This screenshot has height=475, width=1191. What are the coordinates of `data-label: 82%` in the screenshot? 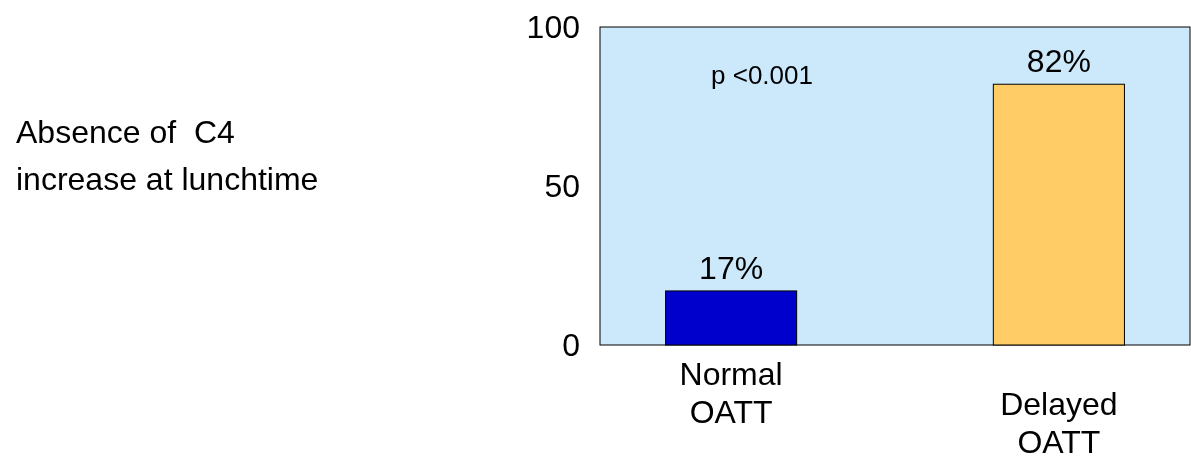 It's located at (1058, 61).